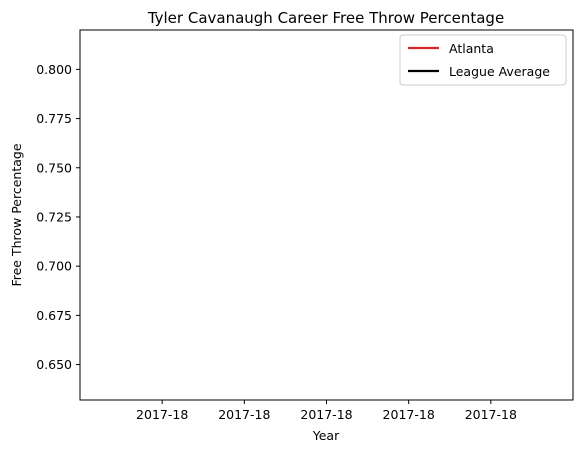 This screenshot has height=453, width=588. I want to click on y-tick-label: 0.675, so click(54, 315).